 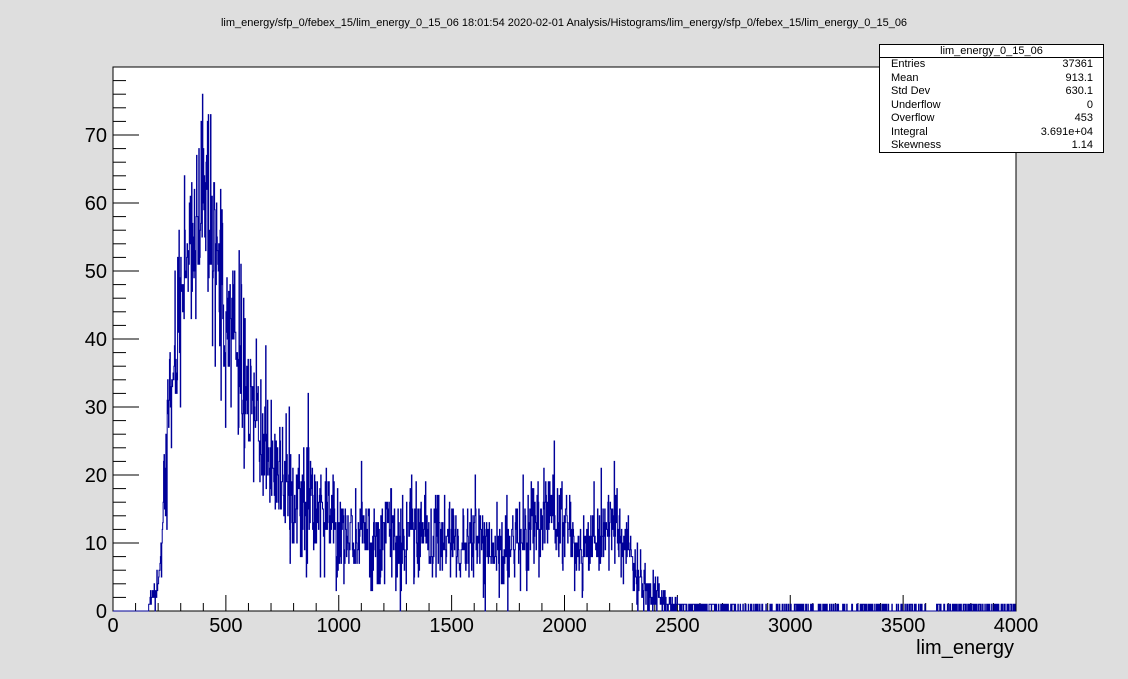 What do you see at coordinates (1077, 64) in the screenshot?
I see `stats-value: 37361` at bounding box center [1077, 64].